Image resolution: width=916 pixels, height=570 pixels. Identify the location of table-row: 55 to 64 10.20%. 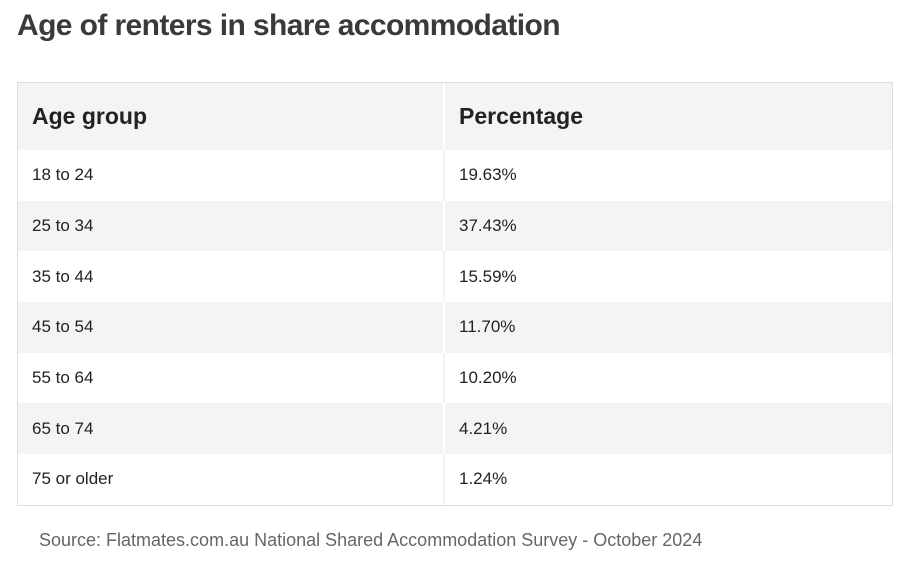
(455, 378).